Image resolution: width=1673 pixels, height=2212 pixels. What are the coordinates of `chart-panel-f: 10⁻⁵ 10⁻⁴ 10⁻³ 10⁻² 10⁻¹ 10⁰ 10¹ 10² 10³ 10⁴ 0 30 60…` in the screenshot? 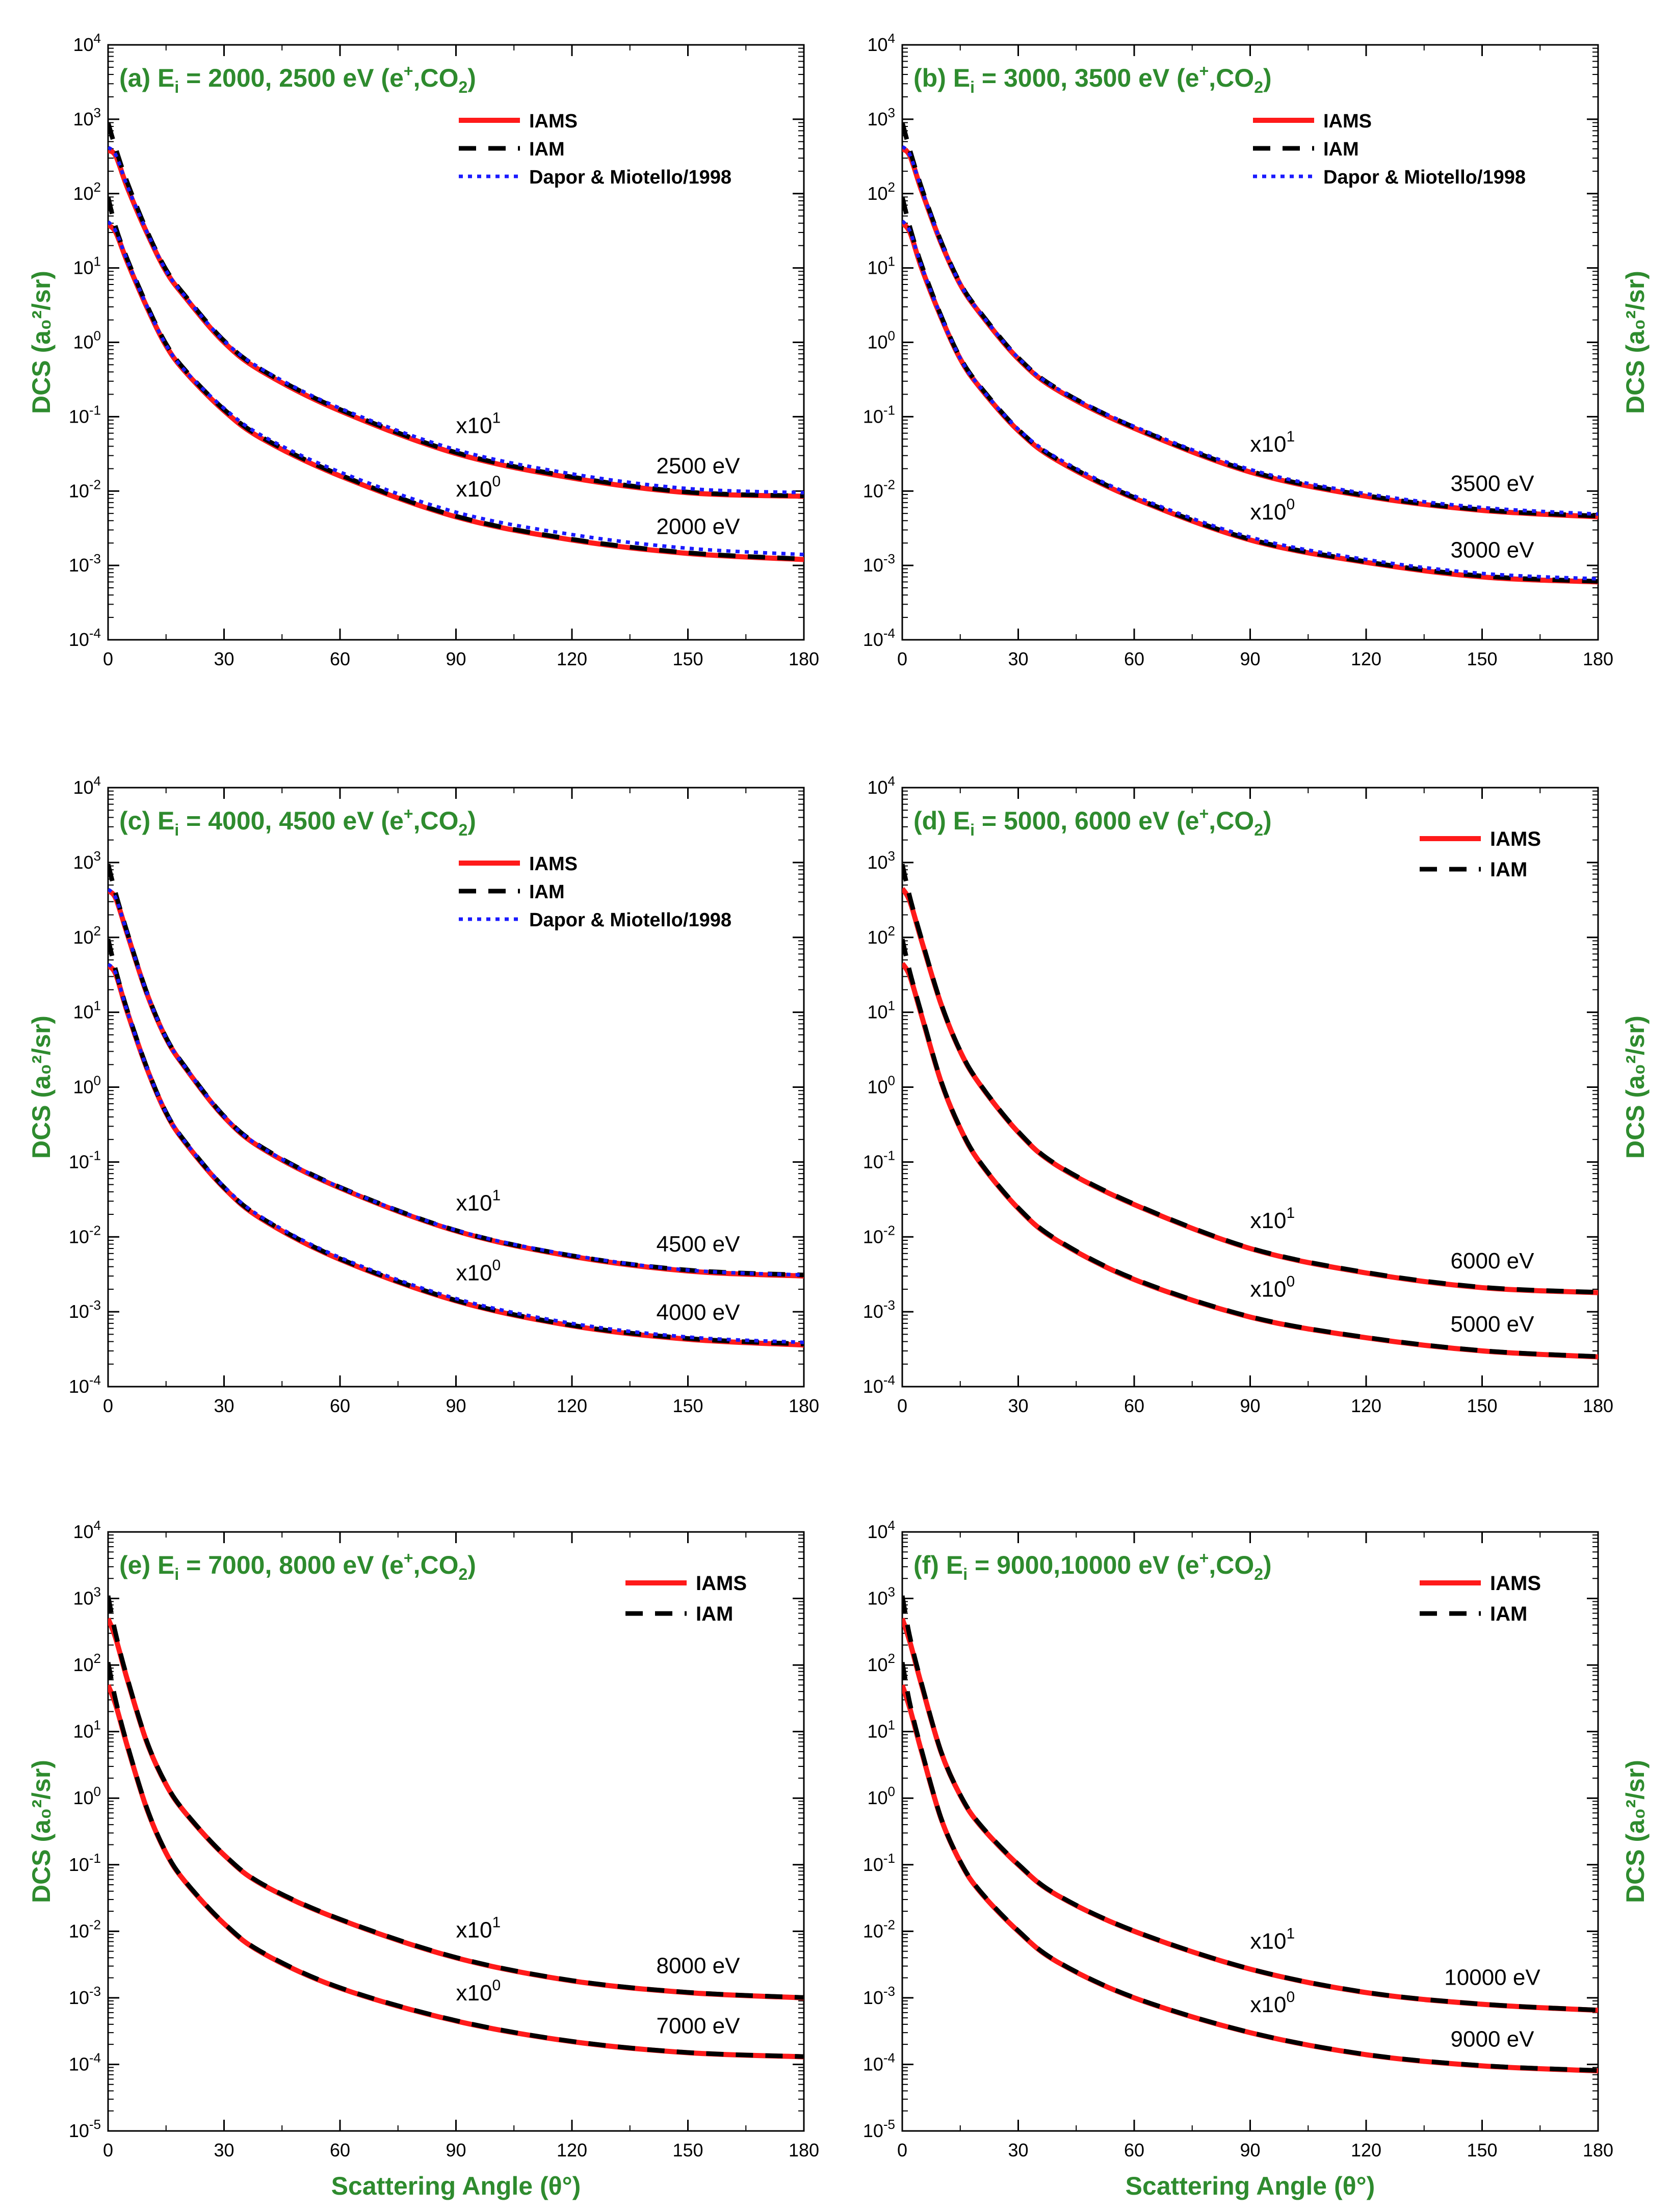 It's located at (1256, 1859).